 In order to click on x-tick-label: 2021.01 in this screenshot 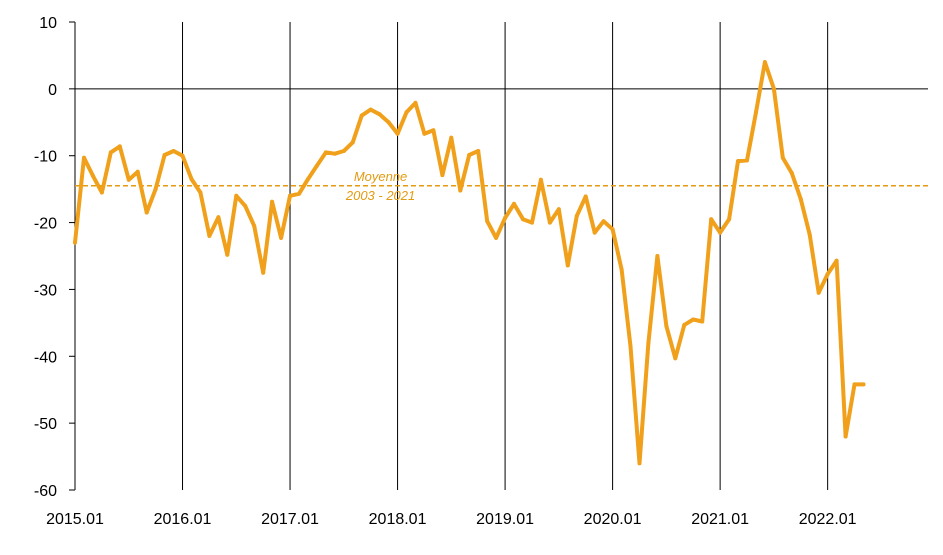, I will do `click(720, 519)`.